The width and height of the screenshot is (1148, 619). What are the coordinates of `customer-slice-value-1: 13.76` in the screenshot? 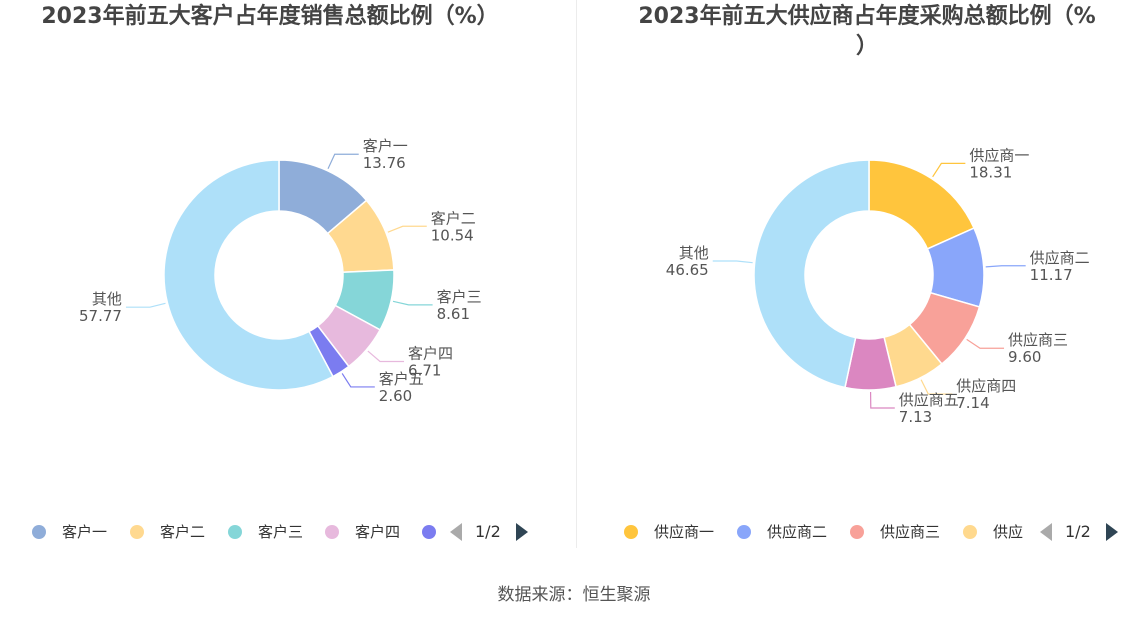 It's located at (384, 163).